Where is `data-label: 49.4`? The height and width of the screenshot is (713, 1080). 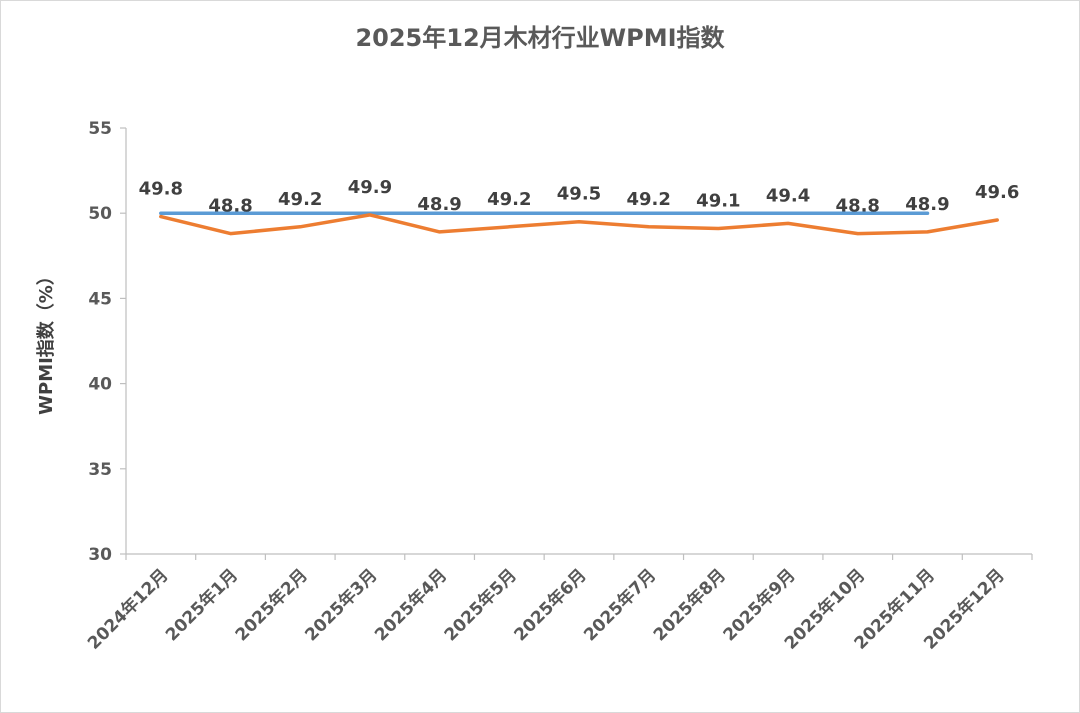 data-label: 49.4 is located at coordinates (788, 195).